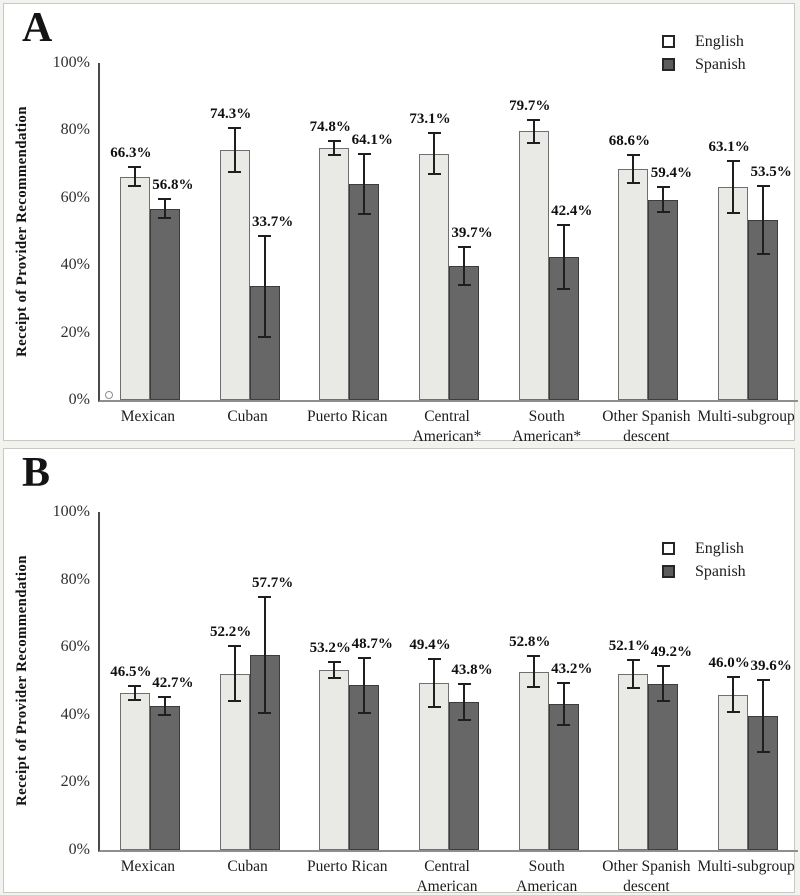 This screenshot has width=800, height=895. What do you see at coordinates (75, 579) in the screenshot?
I see `y-tick-label: 80%` at bounding box center [75, 579].